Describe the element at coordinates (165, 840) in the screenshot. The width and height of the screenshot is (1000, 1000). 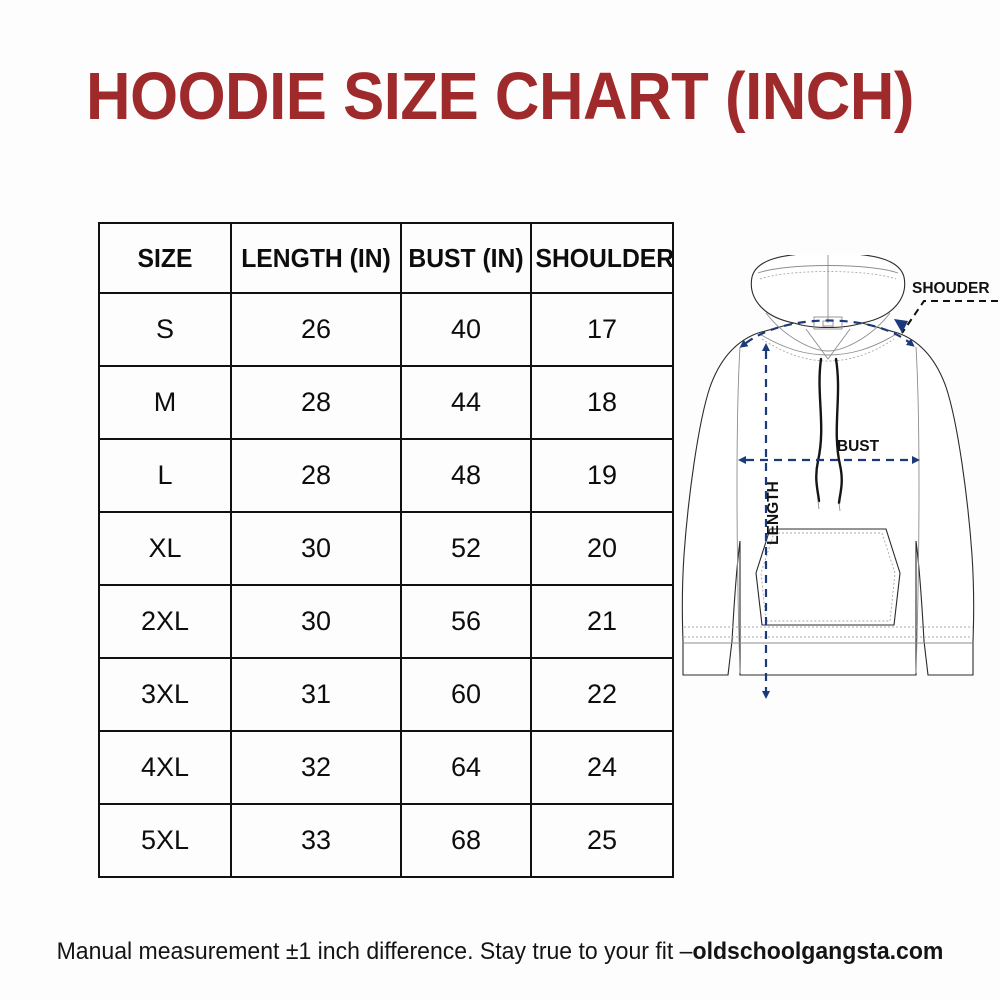
I see `cell-size: 5XL` at that location.